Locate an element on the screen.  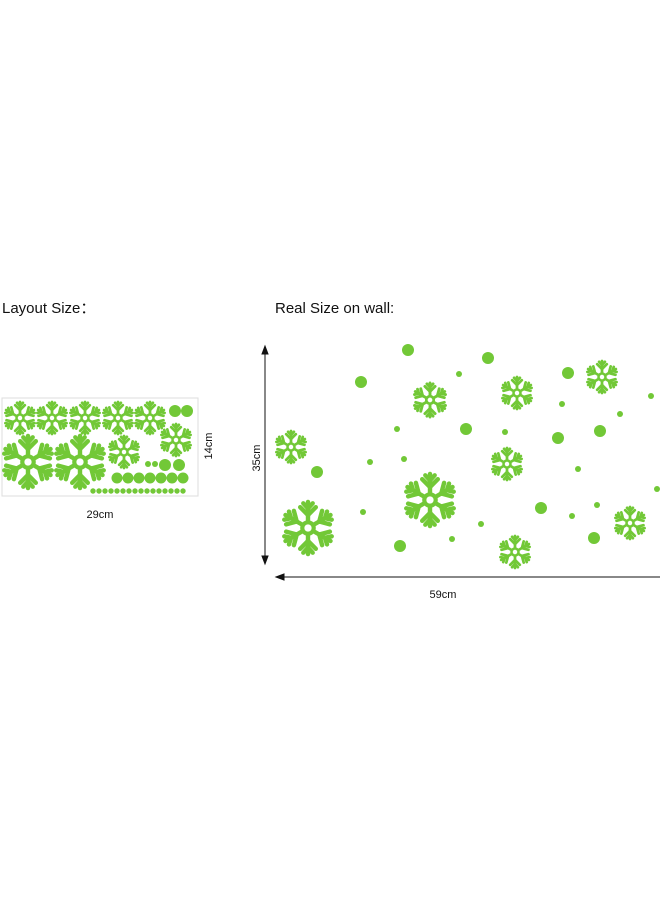
height-arrow-heads is located at coordinates (265, 455).